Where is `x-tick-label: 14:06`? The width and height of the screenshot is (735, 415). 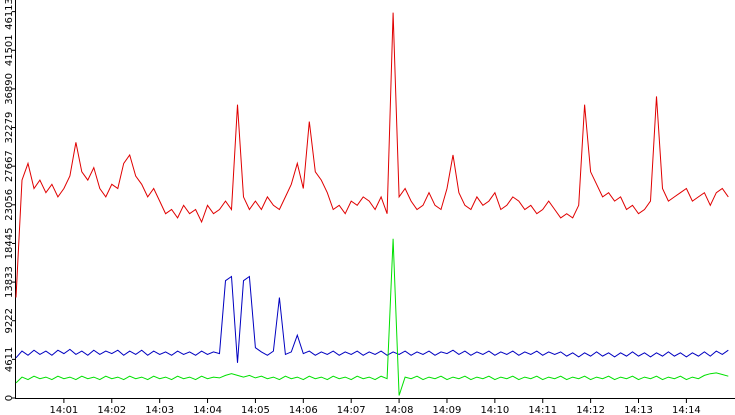 x-tick-label: 14:06 is located at coordinates (303, 410).